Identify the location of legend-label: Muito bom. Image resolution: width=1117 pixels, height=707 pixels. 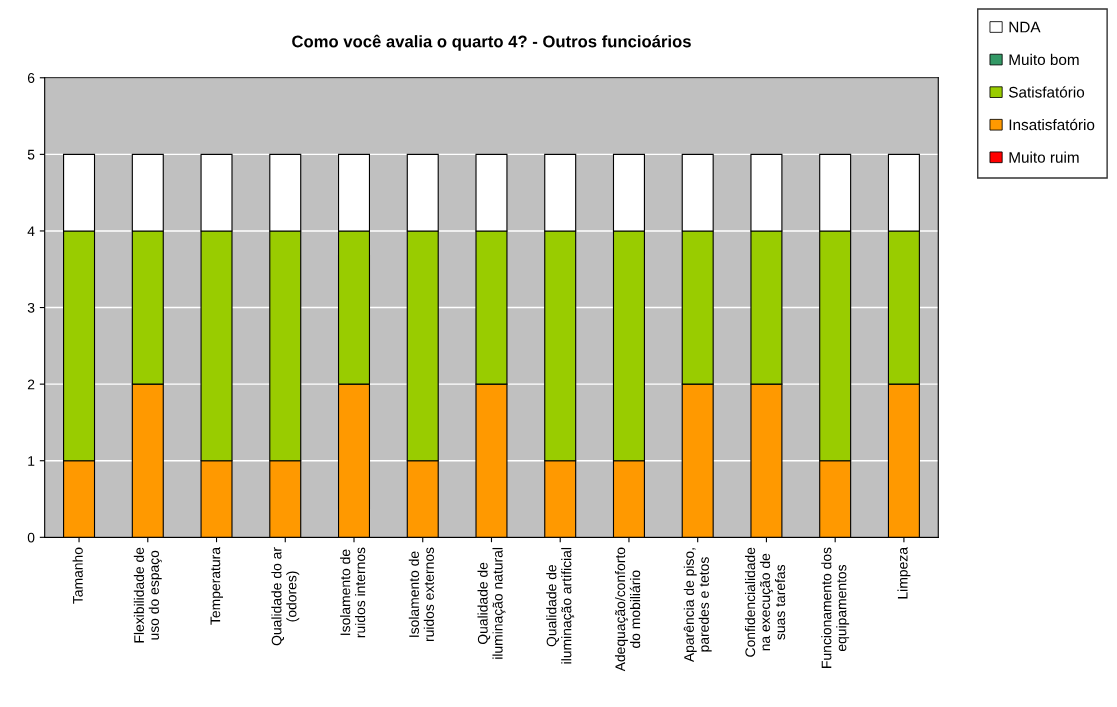
(1044, 59).